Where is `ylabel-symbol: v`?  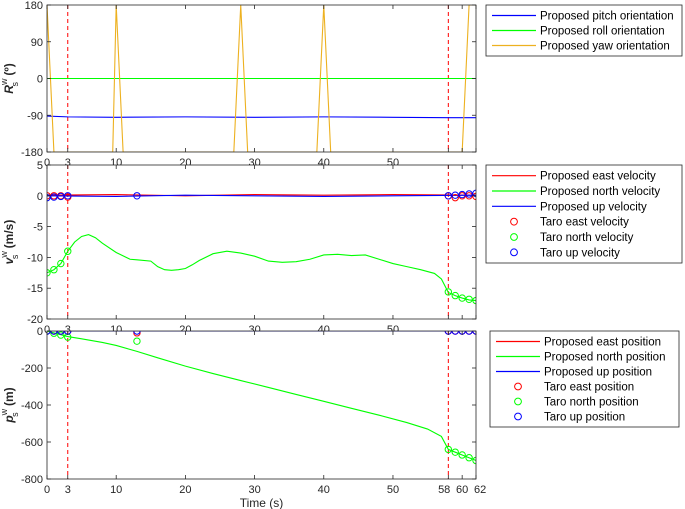
ylabel-symbol: v is located at coordinates (9, 260).